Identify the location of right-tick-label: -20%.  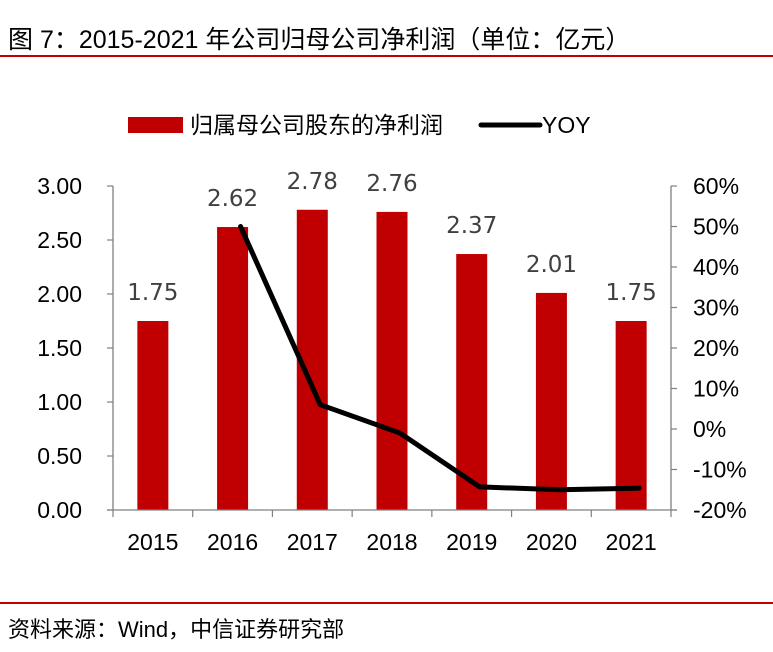
(720, 510).